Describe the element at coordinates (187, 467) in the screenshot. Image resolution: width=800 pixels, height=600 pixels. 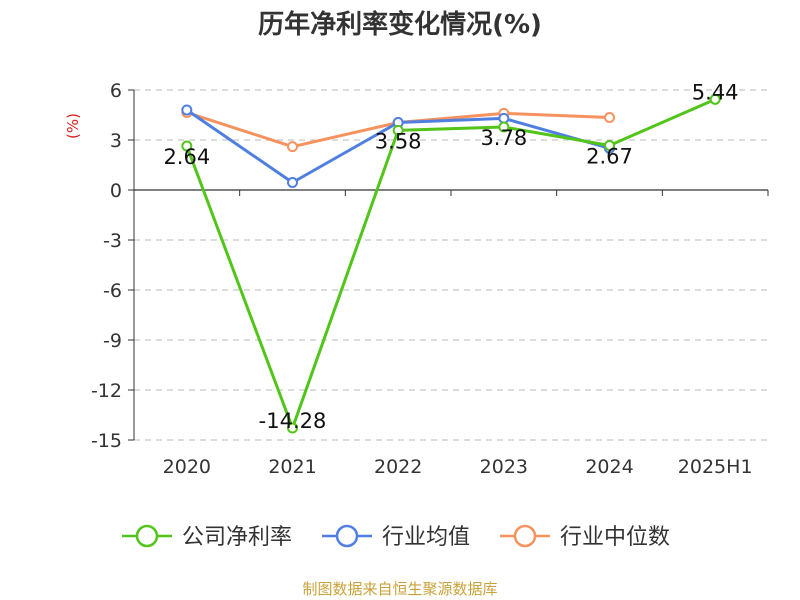
I see `x-tick-label: 2020` at that location.